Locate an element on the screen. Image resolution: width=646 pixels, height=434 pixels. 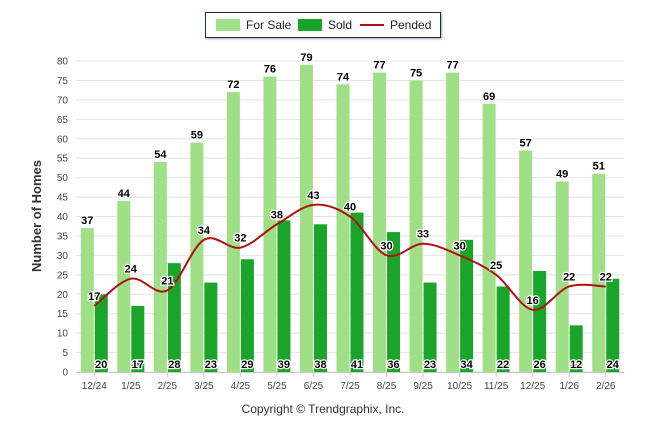
label-pended: 21 is located at coordinates (167, 281).